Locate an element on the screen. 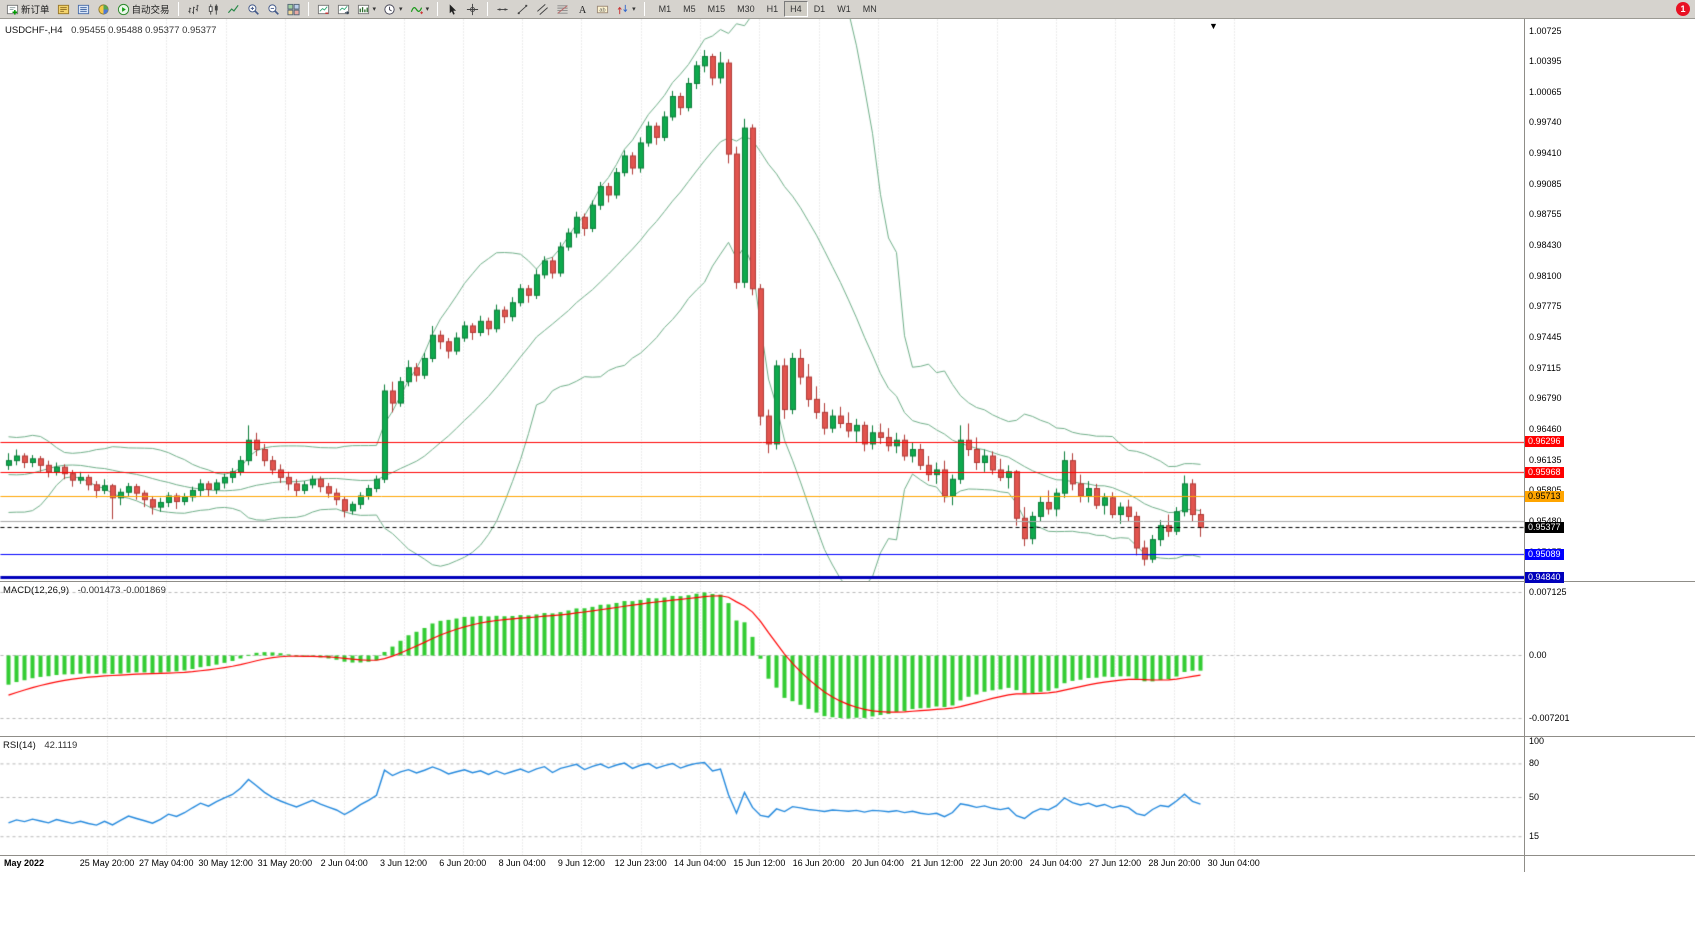  price-axis-label: 0.97445 is located at coordinates (1545, 337).